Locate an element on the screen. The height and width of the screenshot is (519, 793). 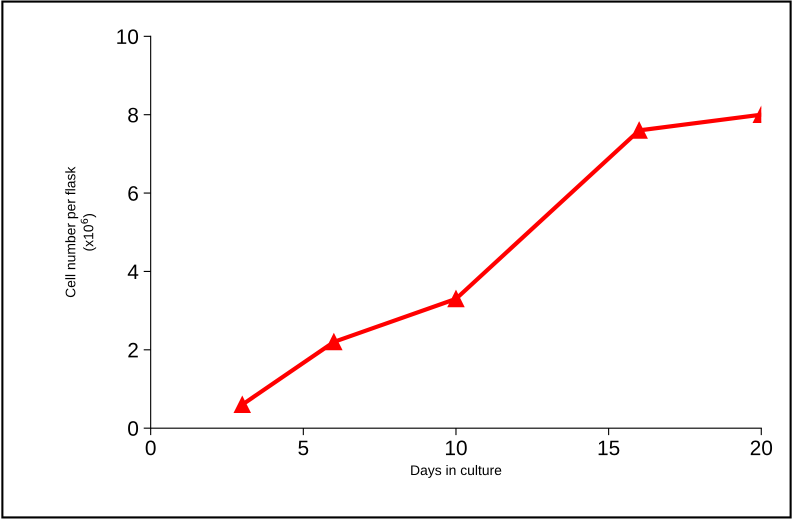
x-tick-label: 0 is located at coordinates (151, 448).